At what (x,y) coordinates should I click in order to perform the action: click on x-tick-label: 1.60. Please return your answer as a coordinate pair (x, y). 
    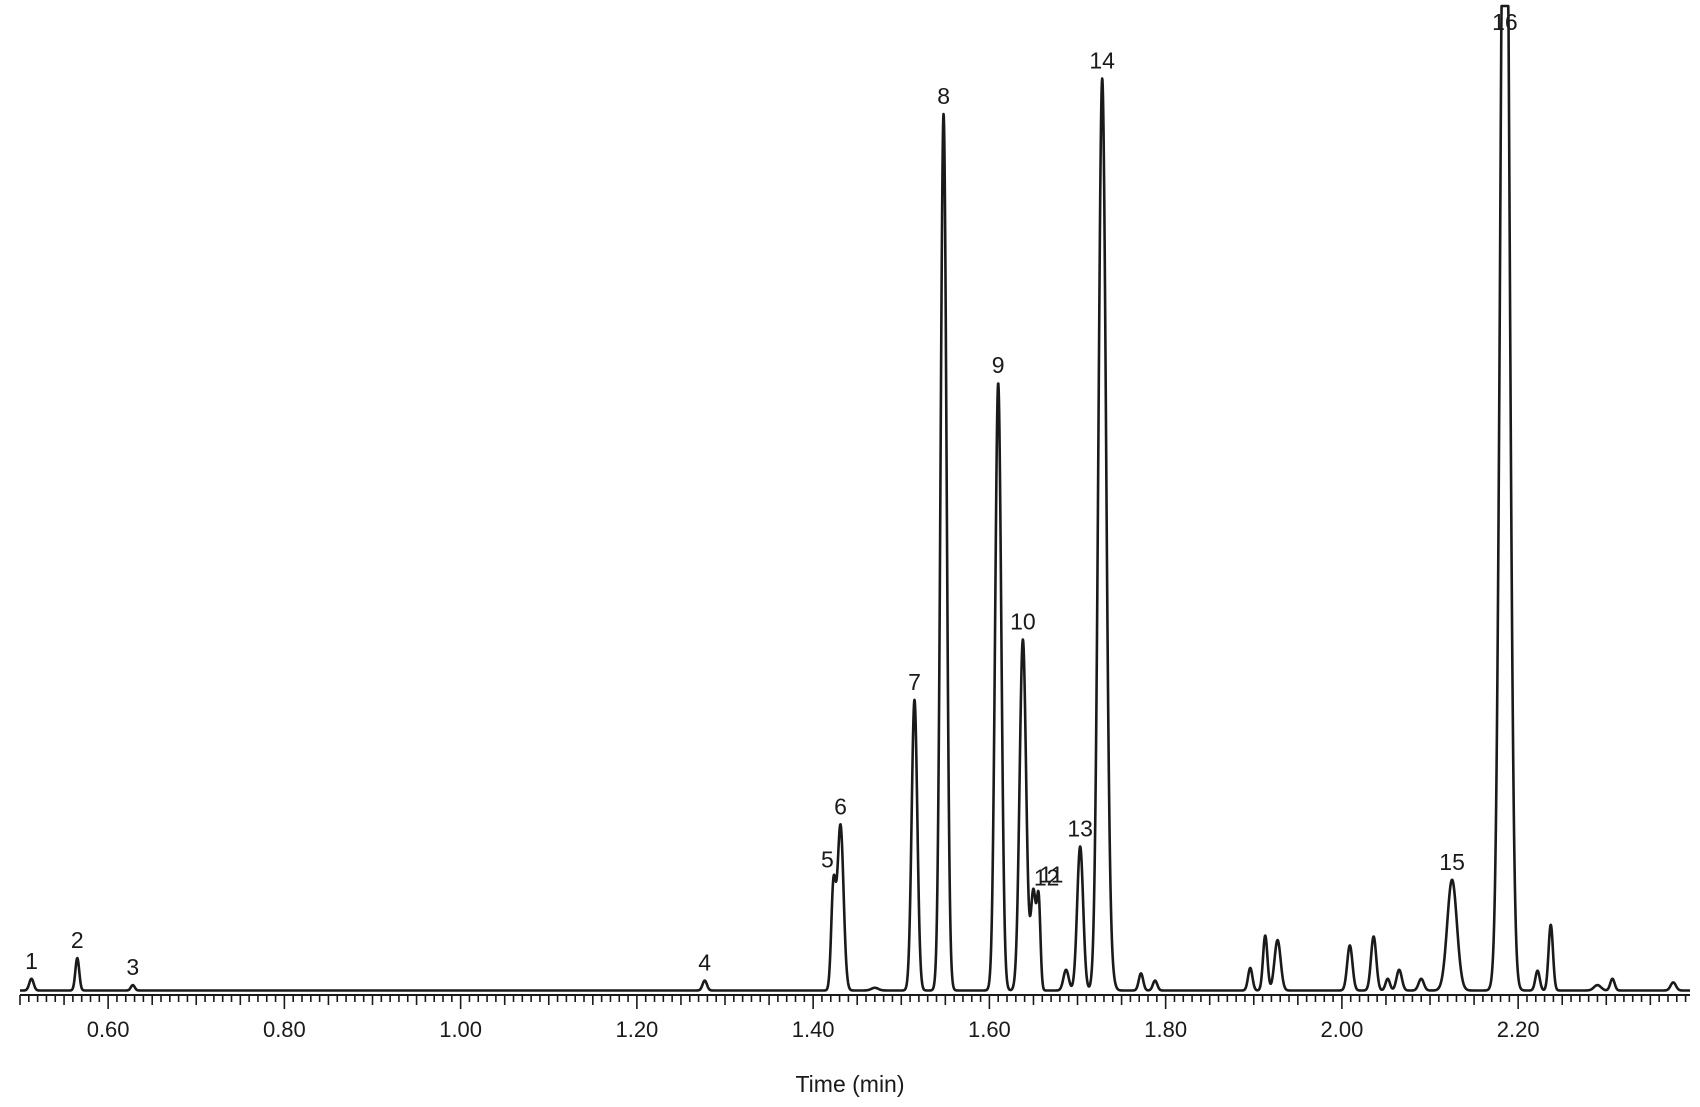
    Looking at the image, I should click on (989, 1029).